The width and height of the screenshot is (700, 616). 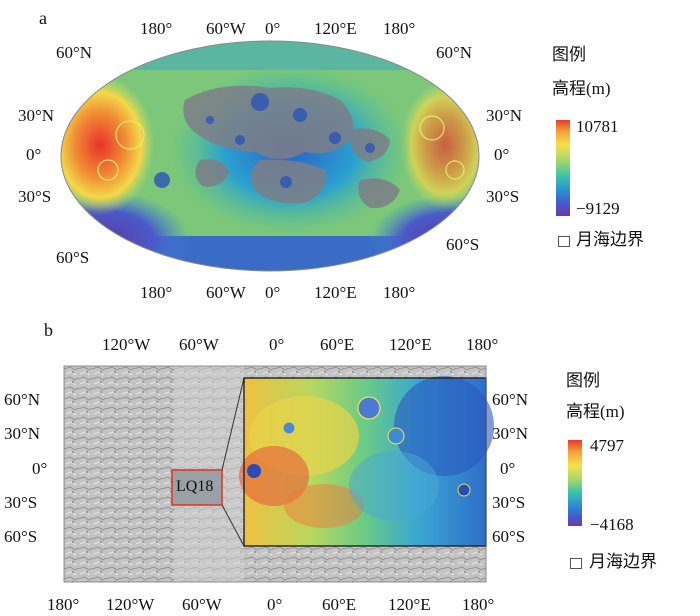 I want to click on colorbar-max-label: 10781, so click(x=597, y=126).